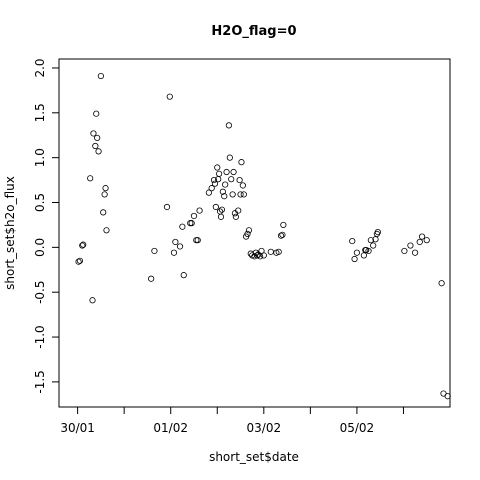 The image size is (480, 480). Describe the element at coordinates (40, 336) in the screenshot. I see `y-tick-label: -1.0` at that location.